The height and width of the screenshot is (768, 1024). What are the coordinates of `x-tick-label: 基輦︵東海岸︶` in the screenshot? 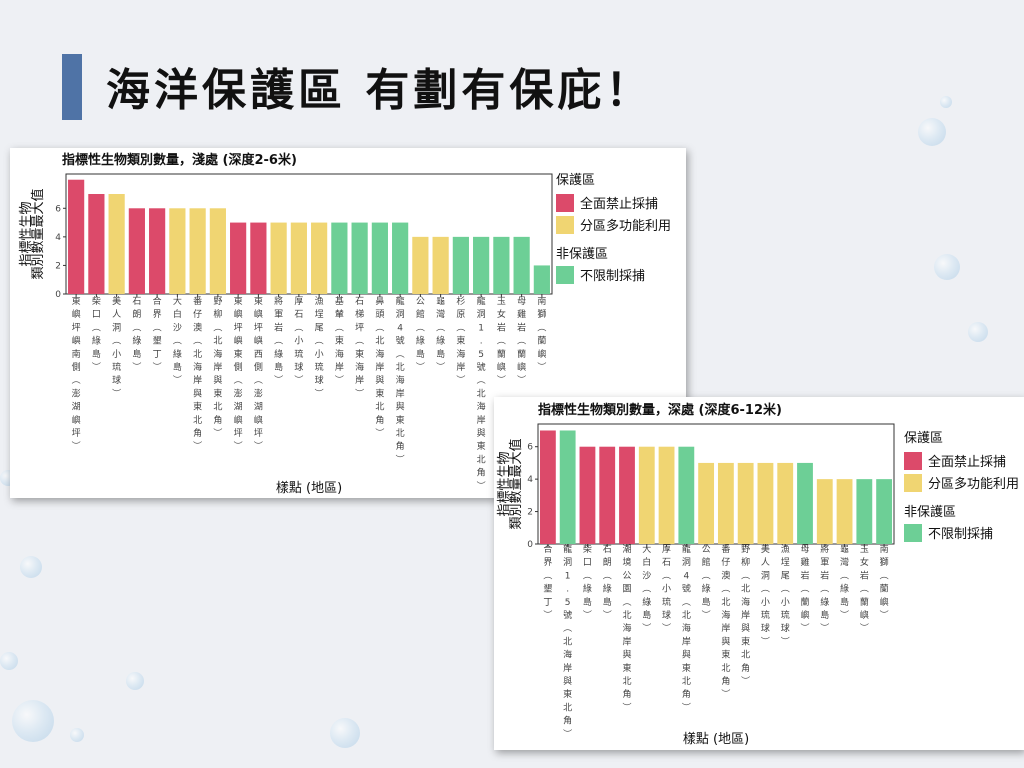 It's located at (339, 340).